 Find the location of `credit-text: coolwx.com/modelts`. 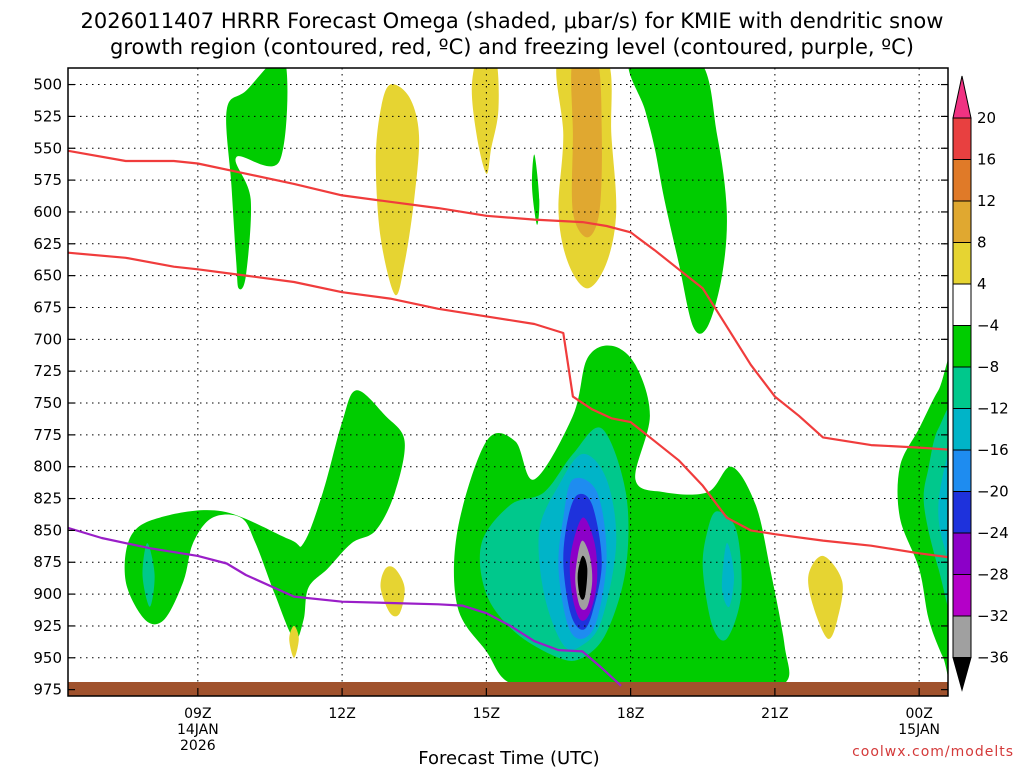

credit-text: coolwx.com/modelts is located at coordinates (933, 752).